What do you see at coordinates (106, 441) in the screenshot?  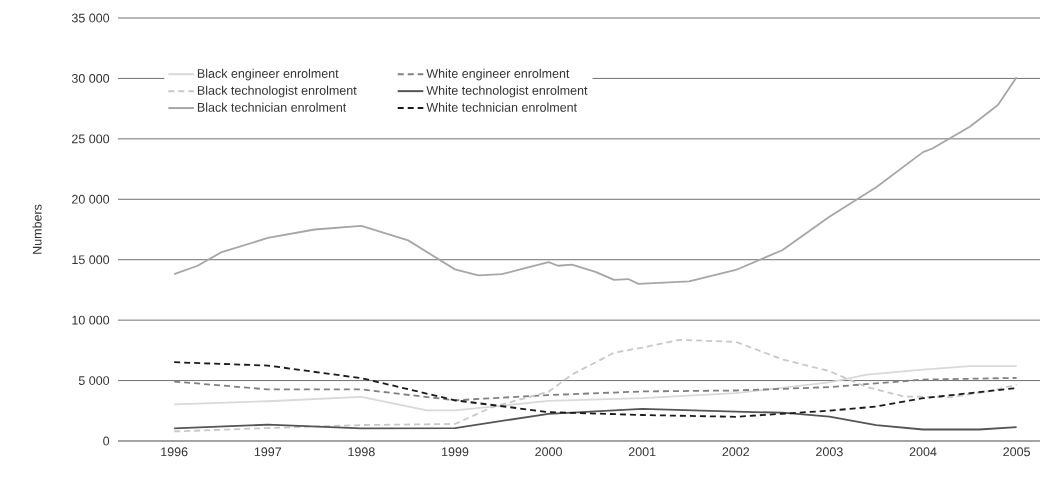 I see `y-tick-label: 0` at bounding box center [106, 441].